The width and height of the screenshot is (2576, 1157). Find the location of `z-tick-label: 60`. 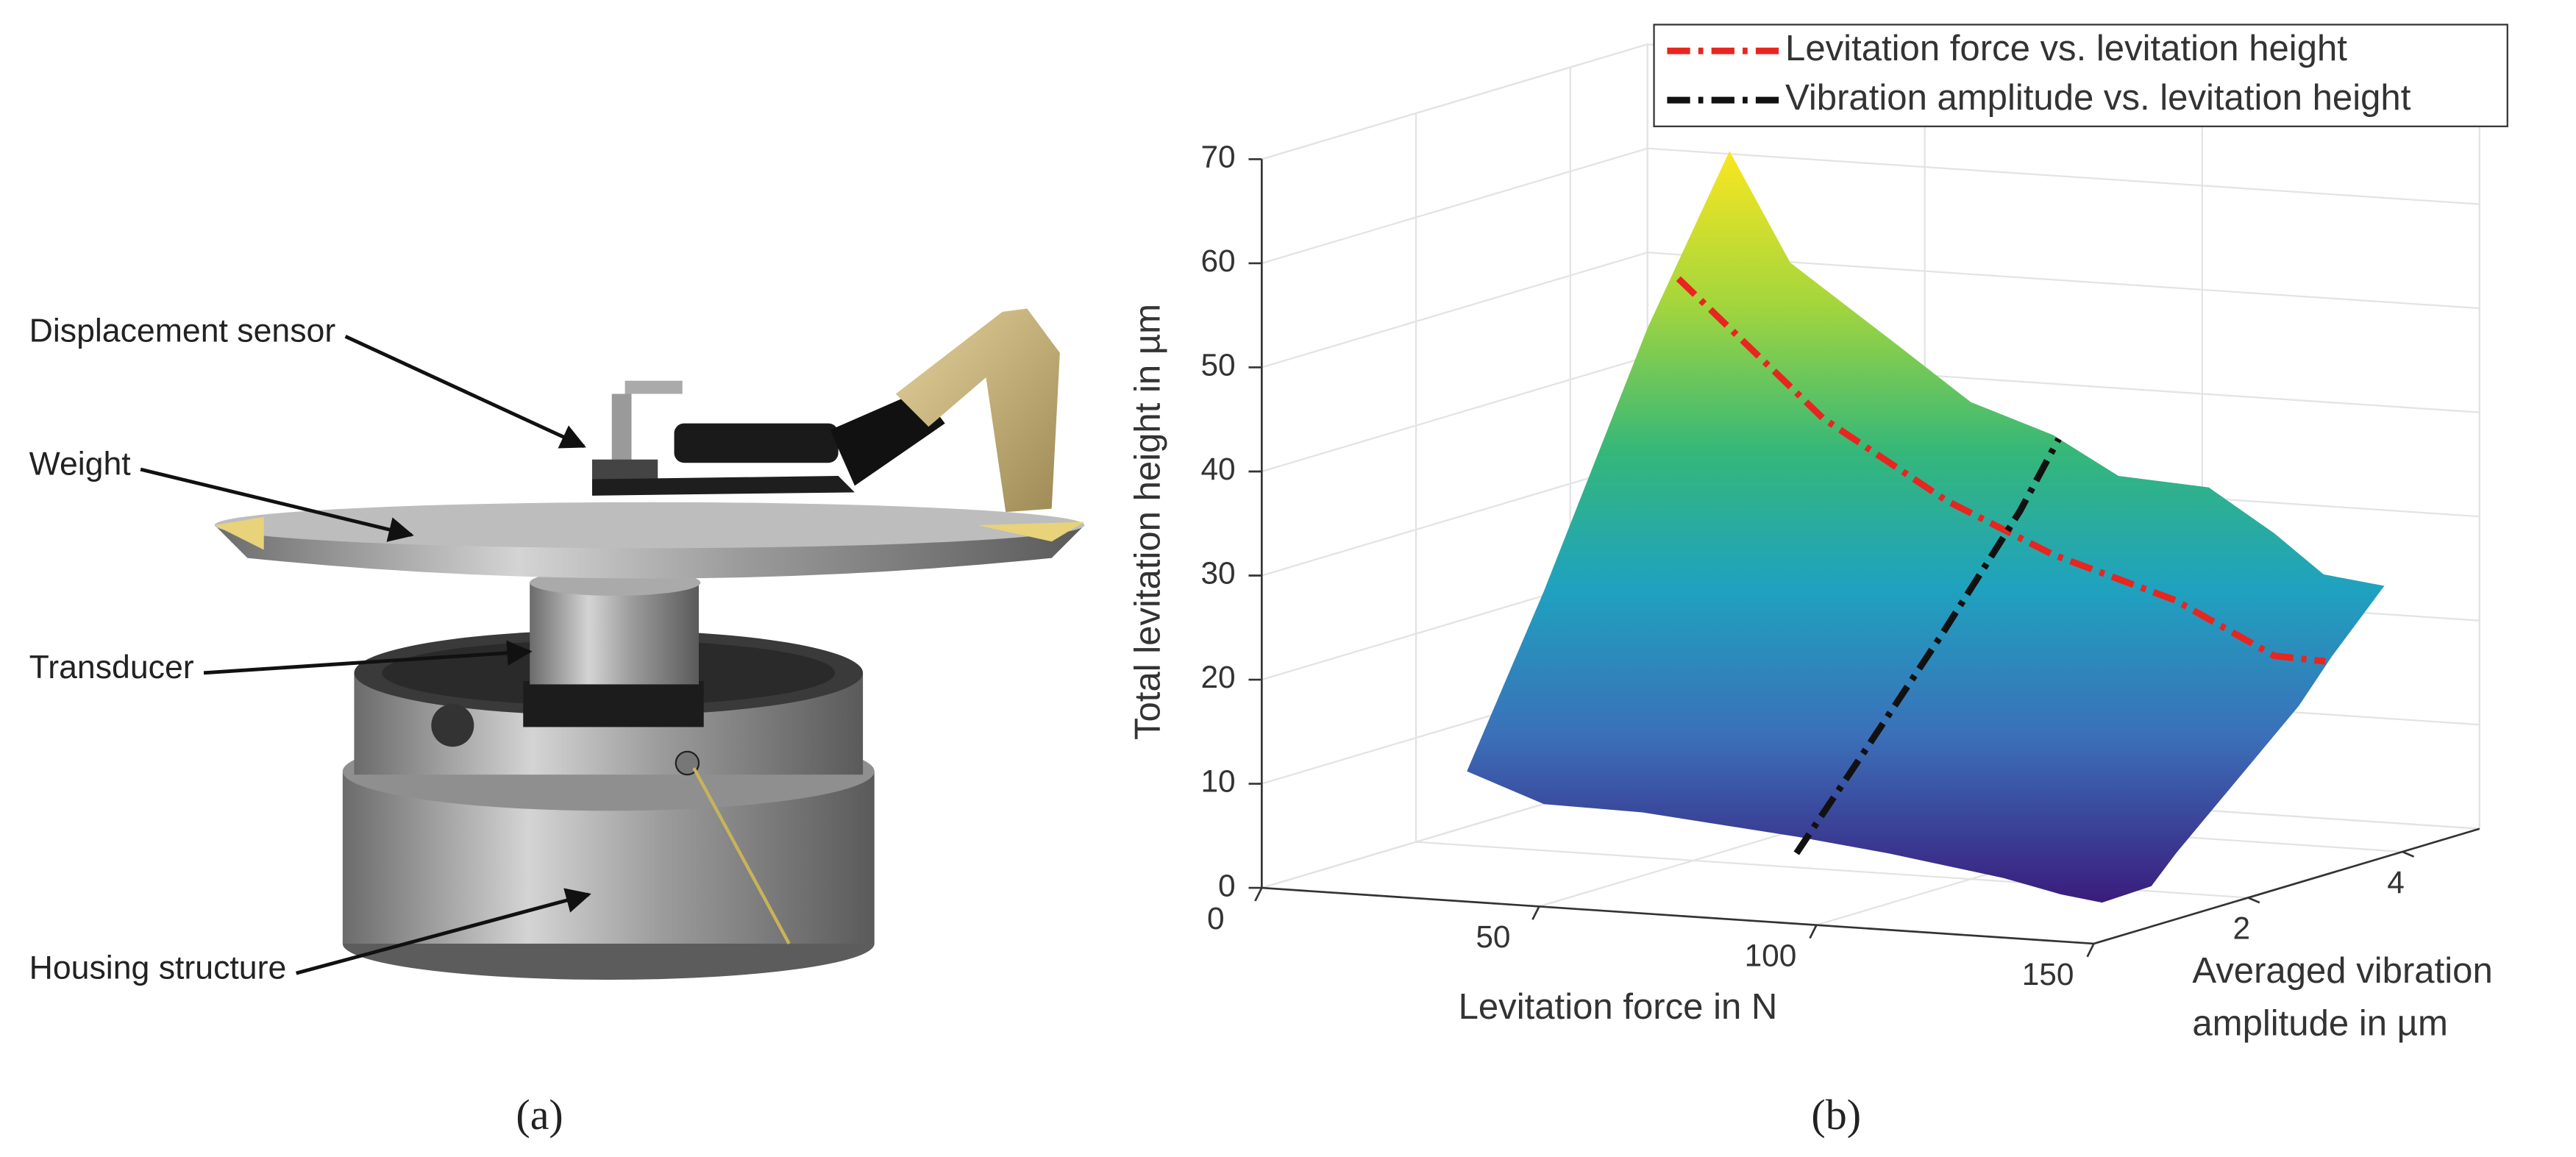

z-tick-label: 60 is located at coordinates (1217, 260).